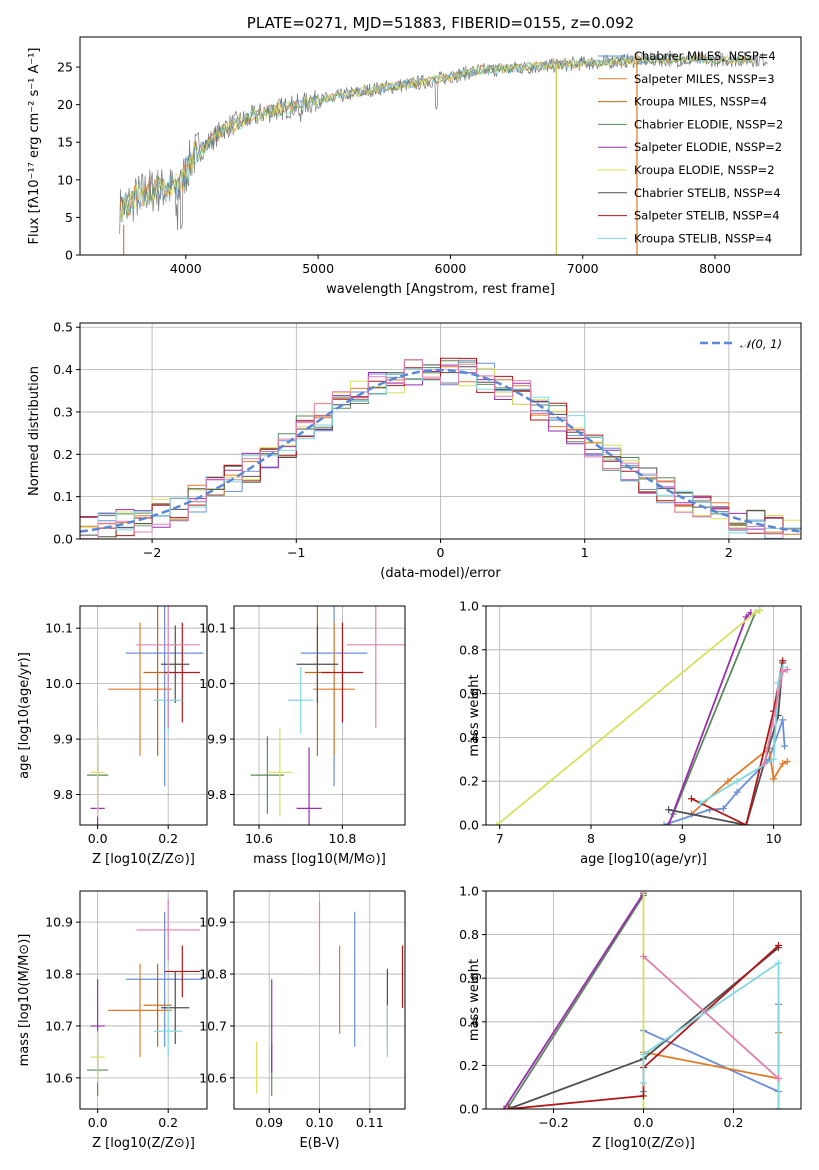  Describe the element at coordinates (63, 411) in the screenshot. I see `y-tick-label: 0.3` at that location.